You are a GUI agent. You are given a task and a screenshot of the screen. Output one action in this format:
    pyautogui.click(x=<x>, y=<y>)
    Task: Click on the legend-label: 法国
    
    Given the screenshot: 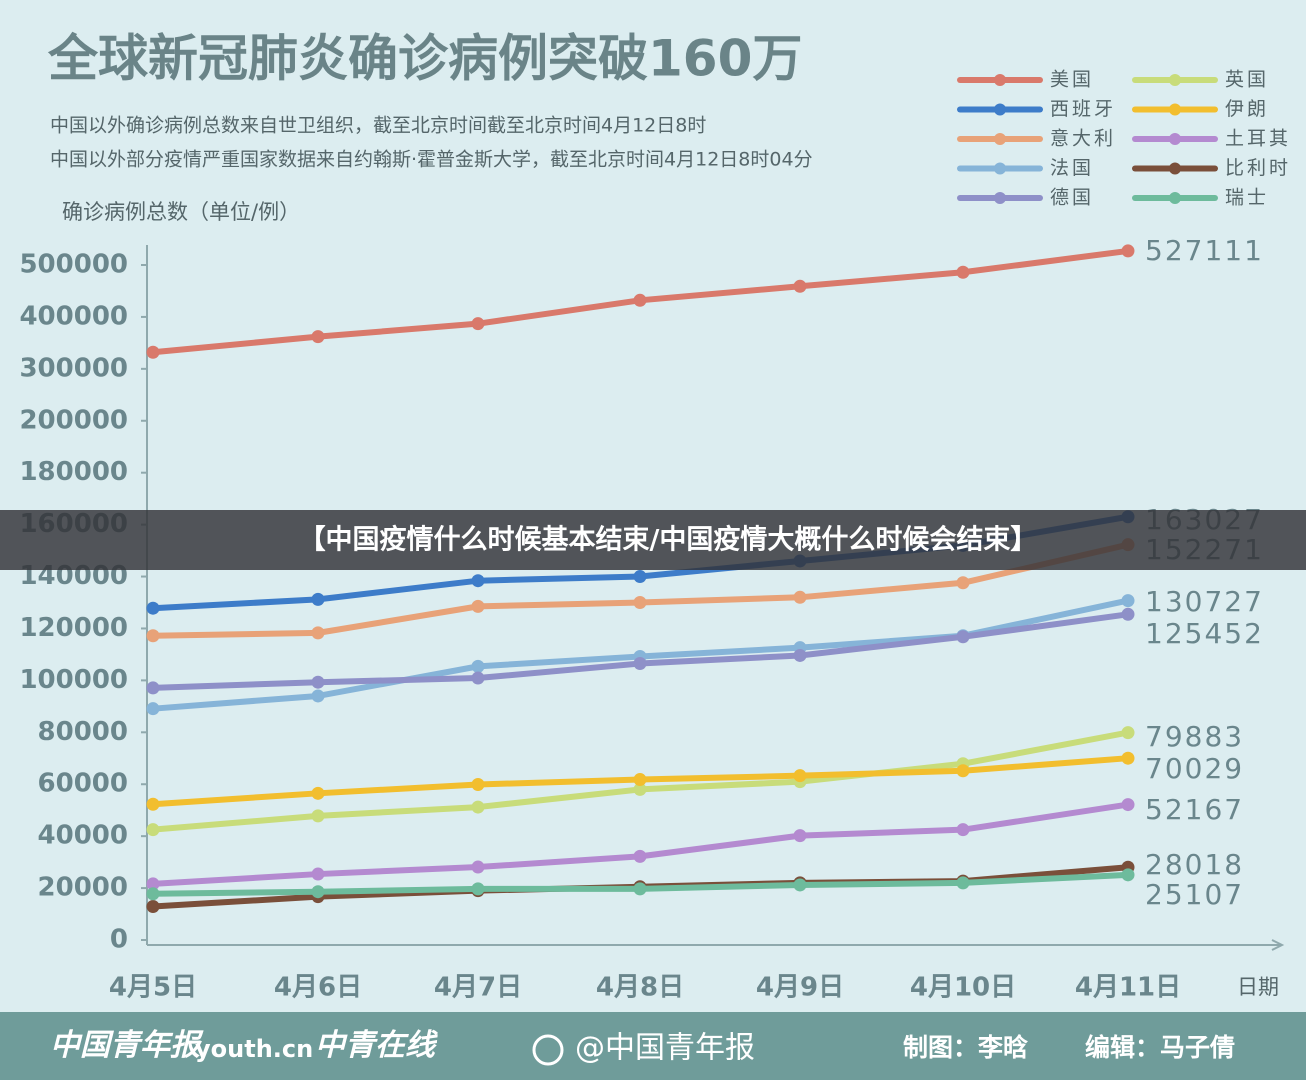 What is the action you would take?
    pyautogui.click(x=1072, y=168)
    